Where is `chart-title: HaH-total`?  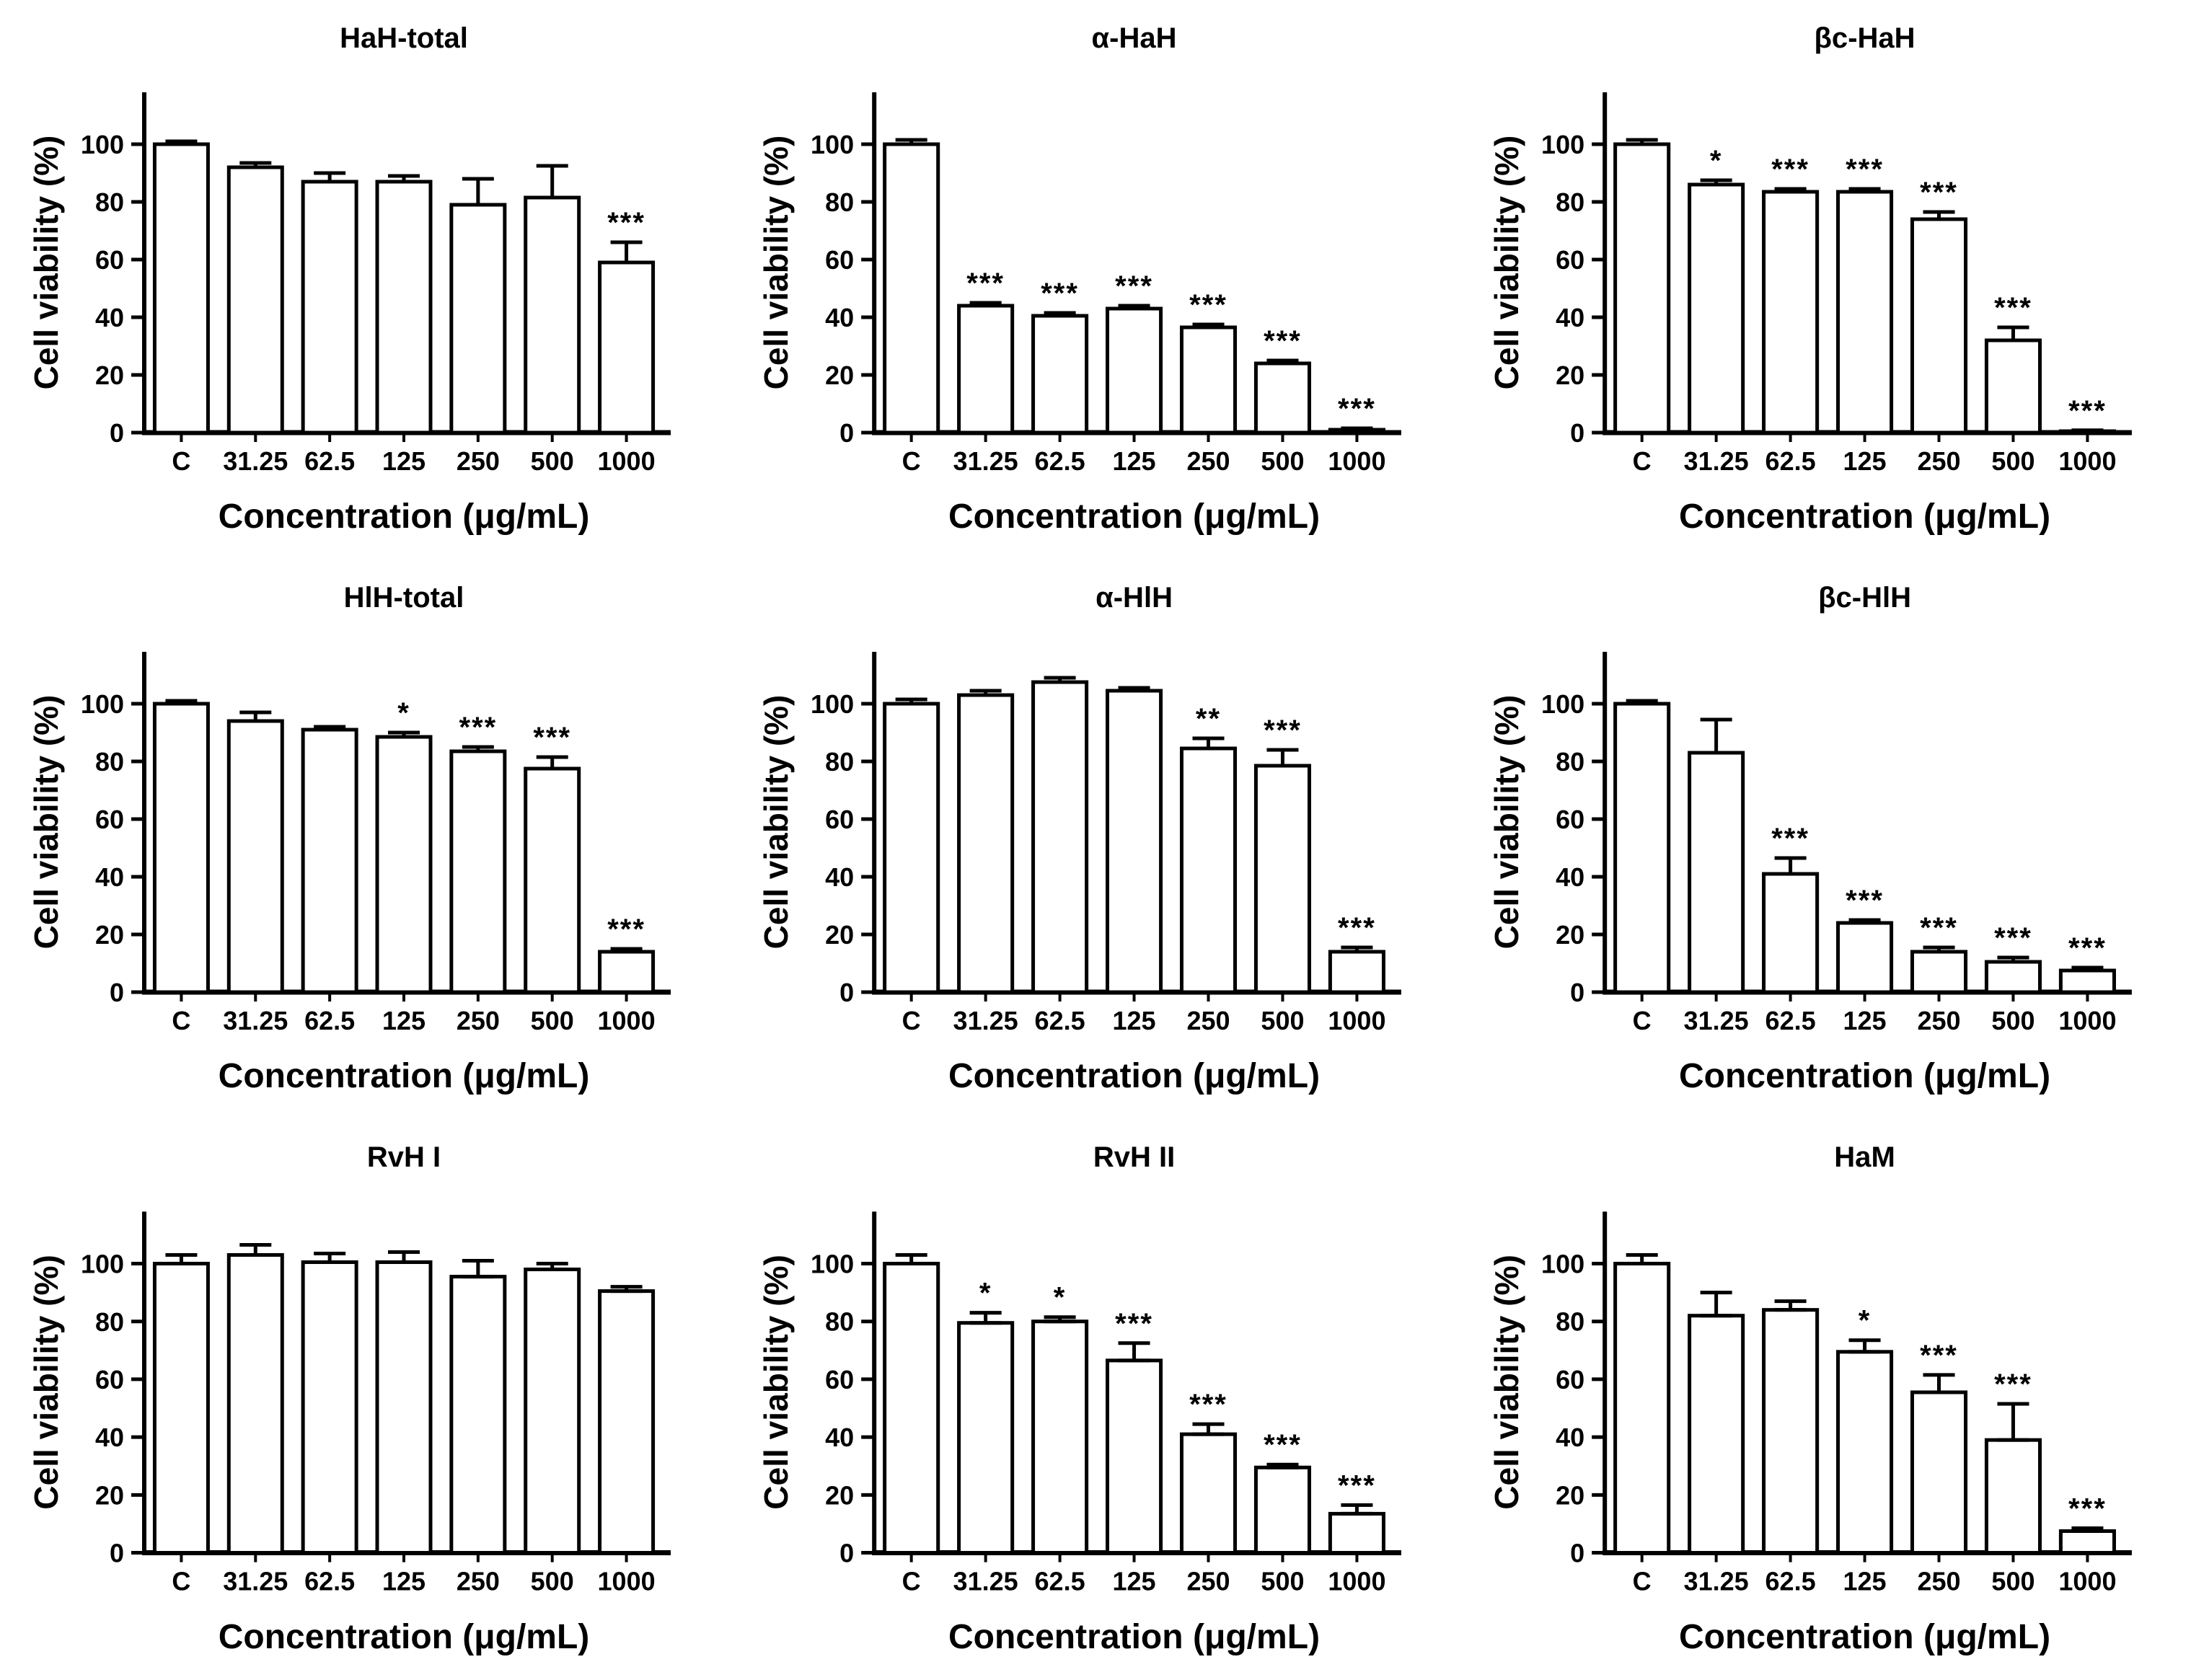
chart-title: HaH-total is located at coordinates (404, 38).